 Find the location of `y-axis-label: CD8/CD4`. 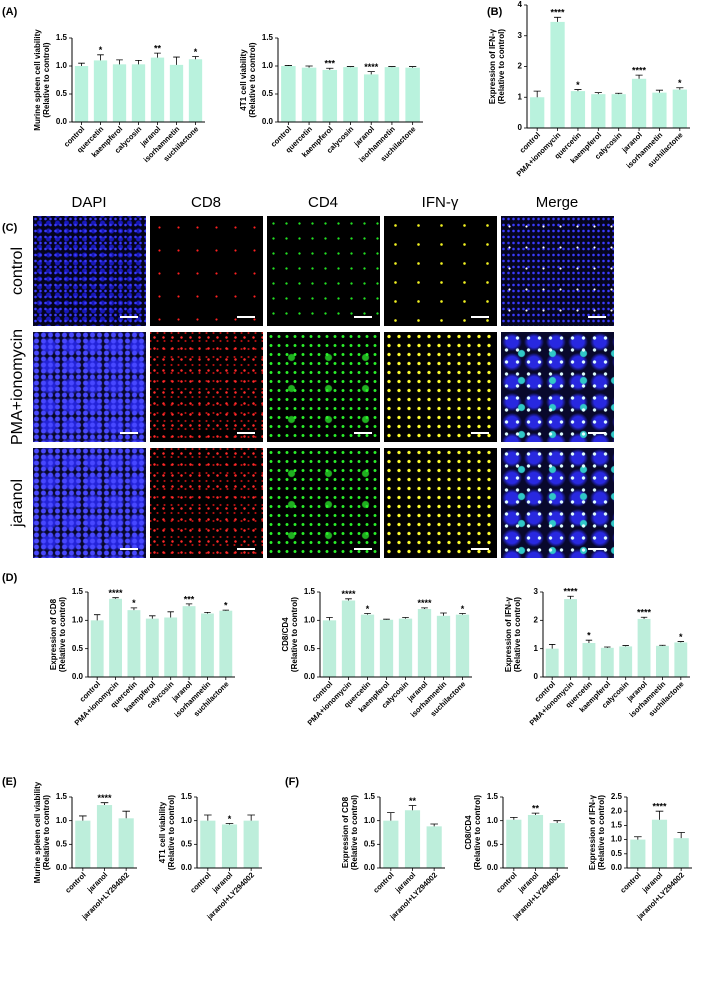

y-axis-label: CD8/CD4 is located at coordinates (468, 832).